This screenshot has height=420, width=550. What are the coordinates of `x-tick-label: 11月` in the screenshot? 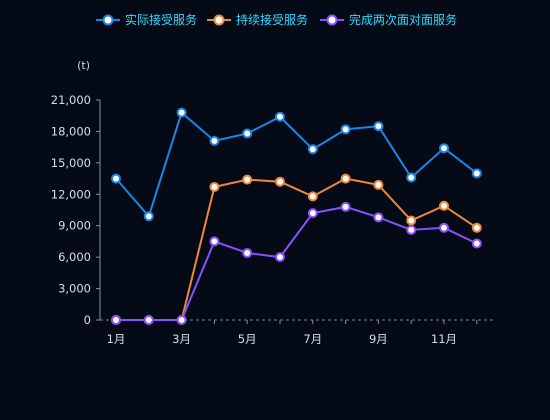 It's located at (444, 339).